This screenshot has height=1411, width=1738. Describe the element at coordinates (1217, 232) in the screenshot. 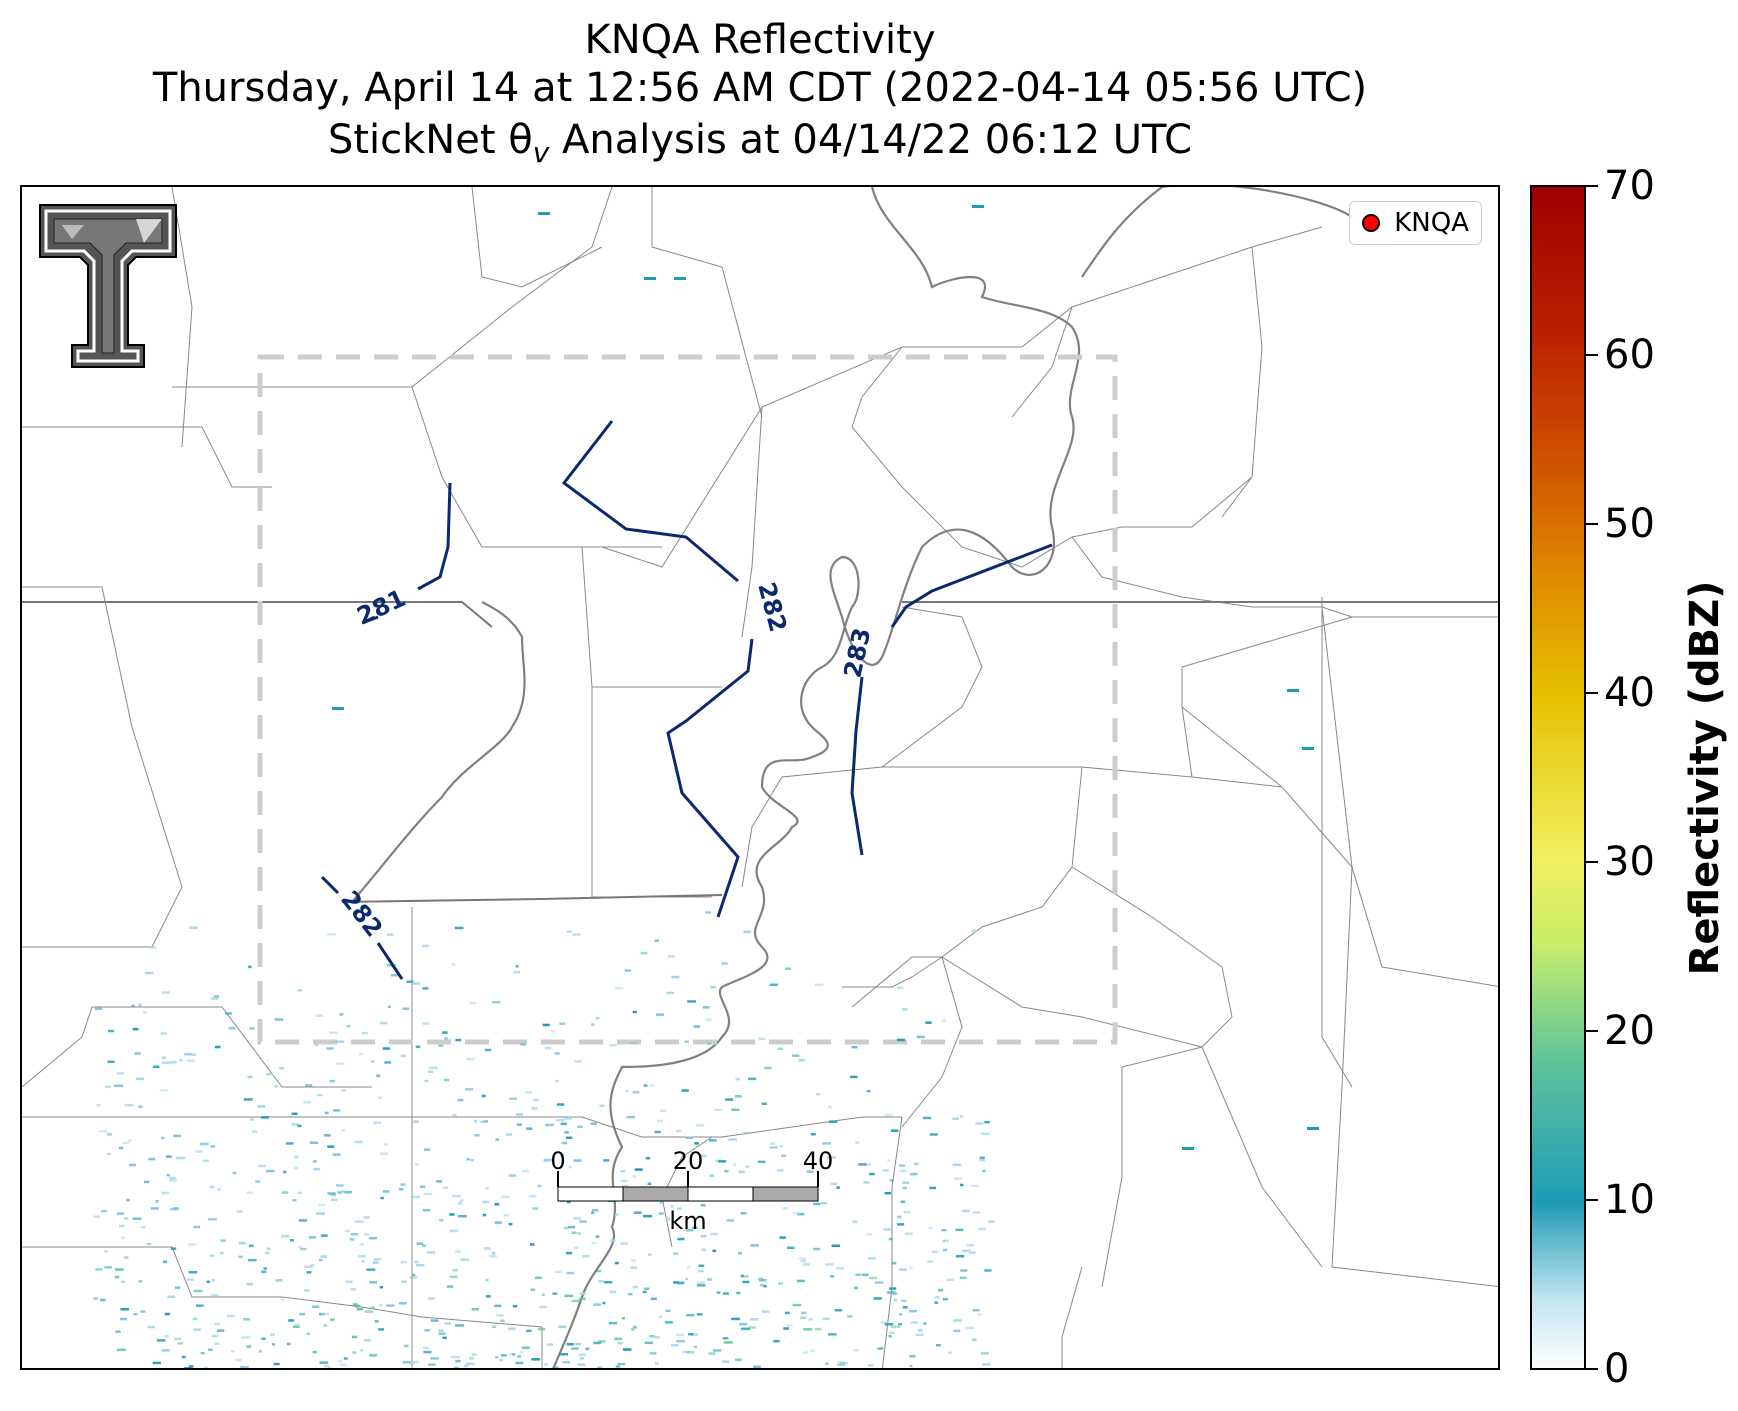

I see `river-north` at that location.